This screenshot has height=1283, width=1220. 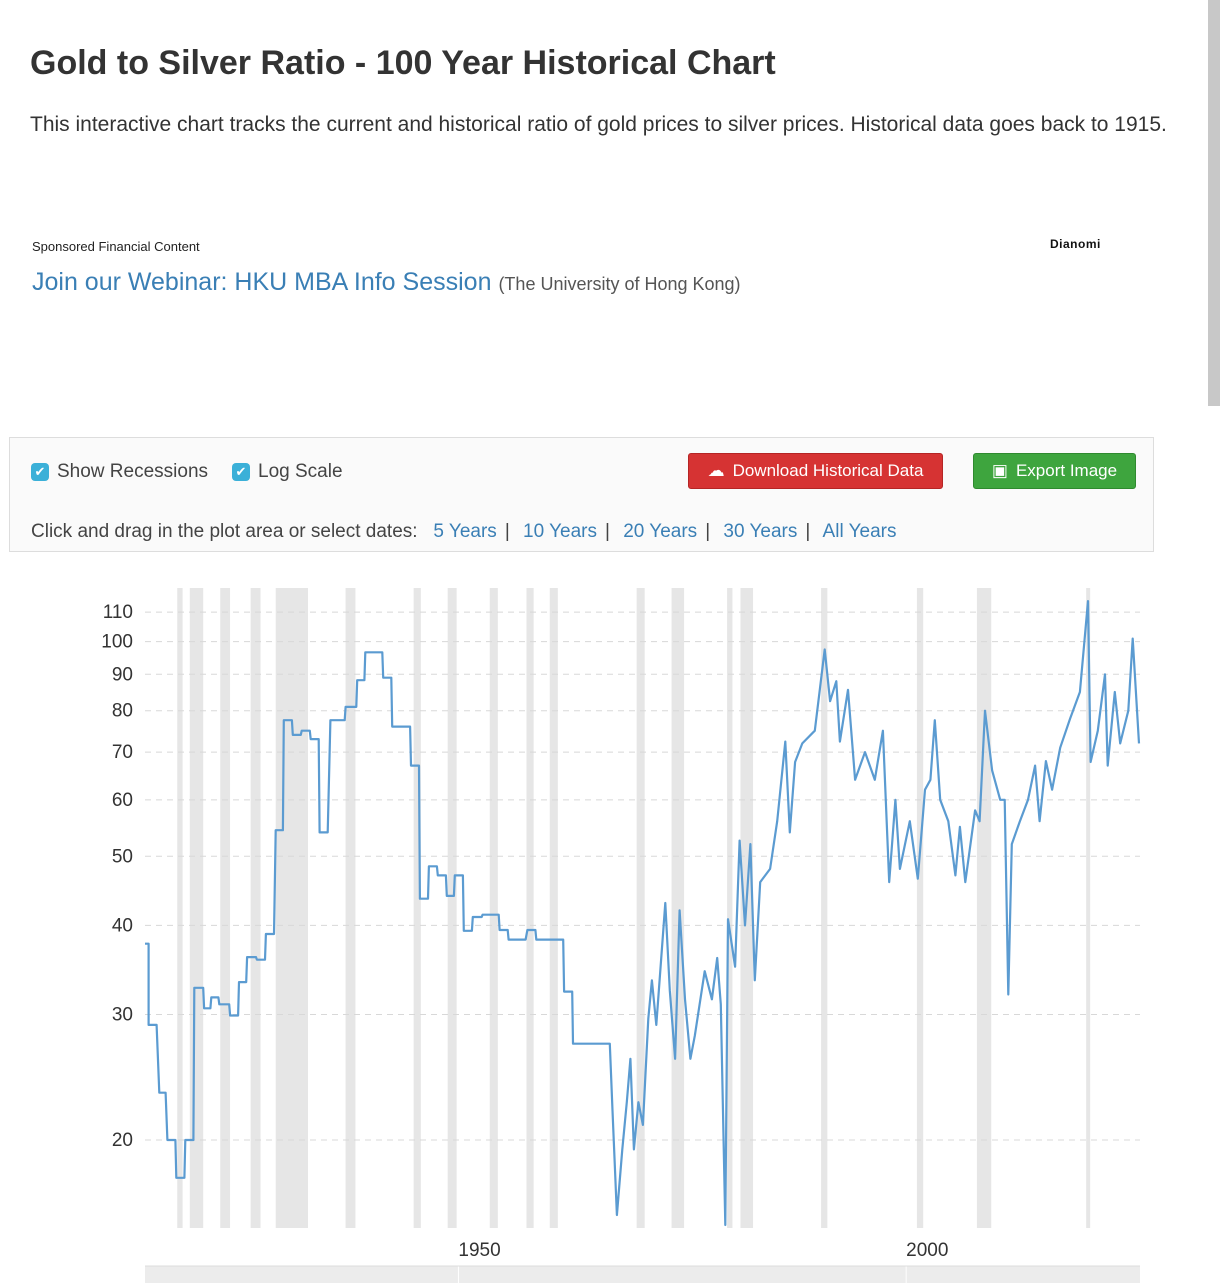 What do you see at coordinates (122, 1014) in the screenshot?
I see `y-tick-label: 30` at bounding box center [122, 1014].